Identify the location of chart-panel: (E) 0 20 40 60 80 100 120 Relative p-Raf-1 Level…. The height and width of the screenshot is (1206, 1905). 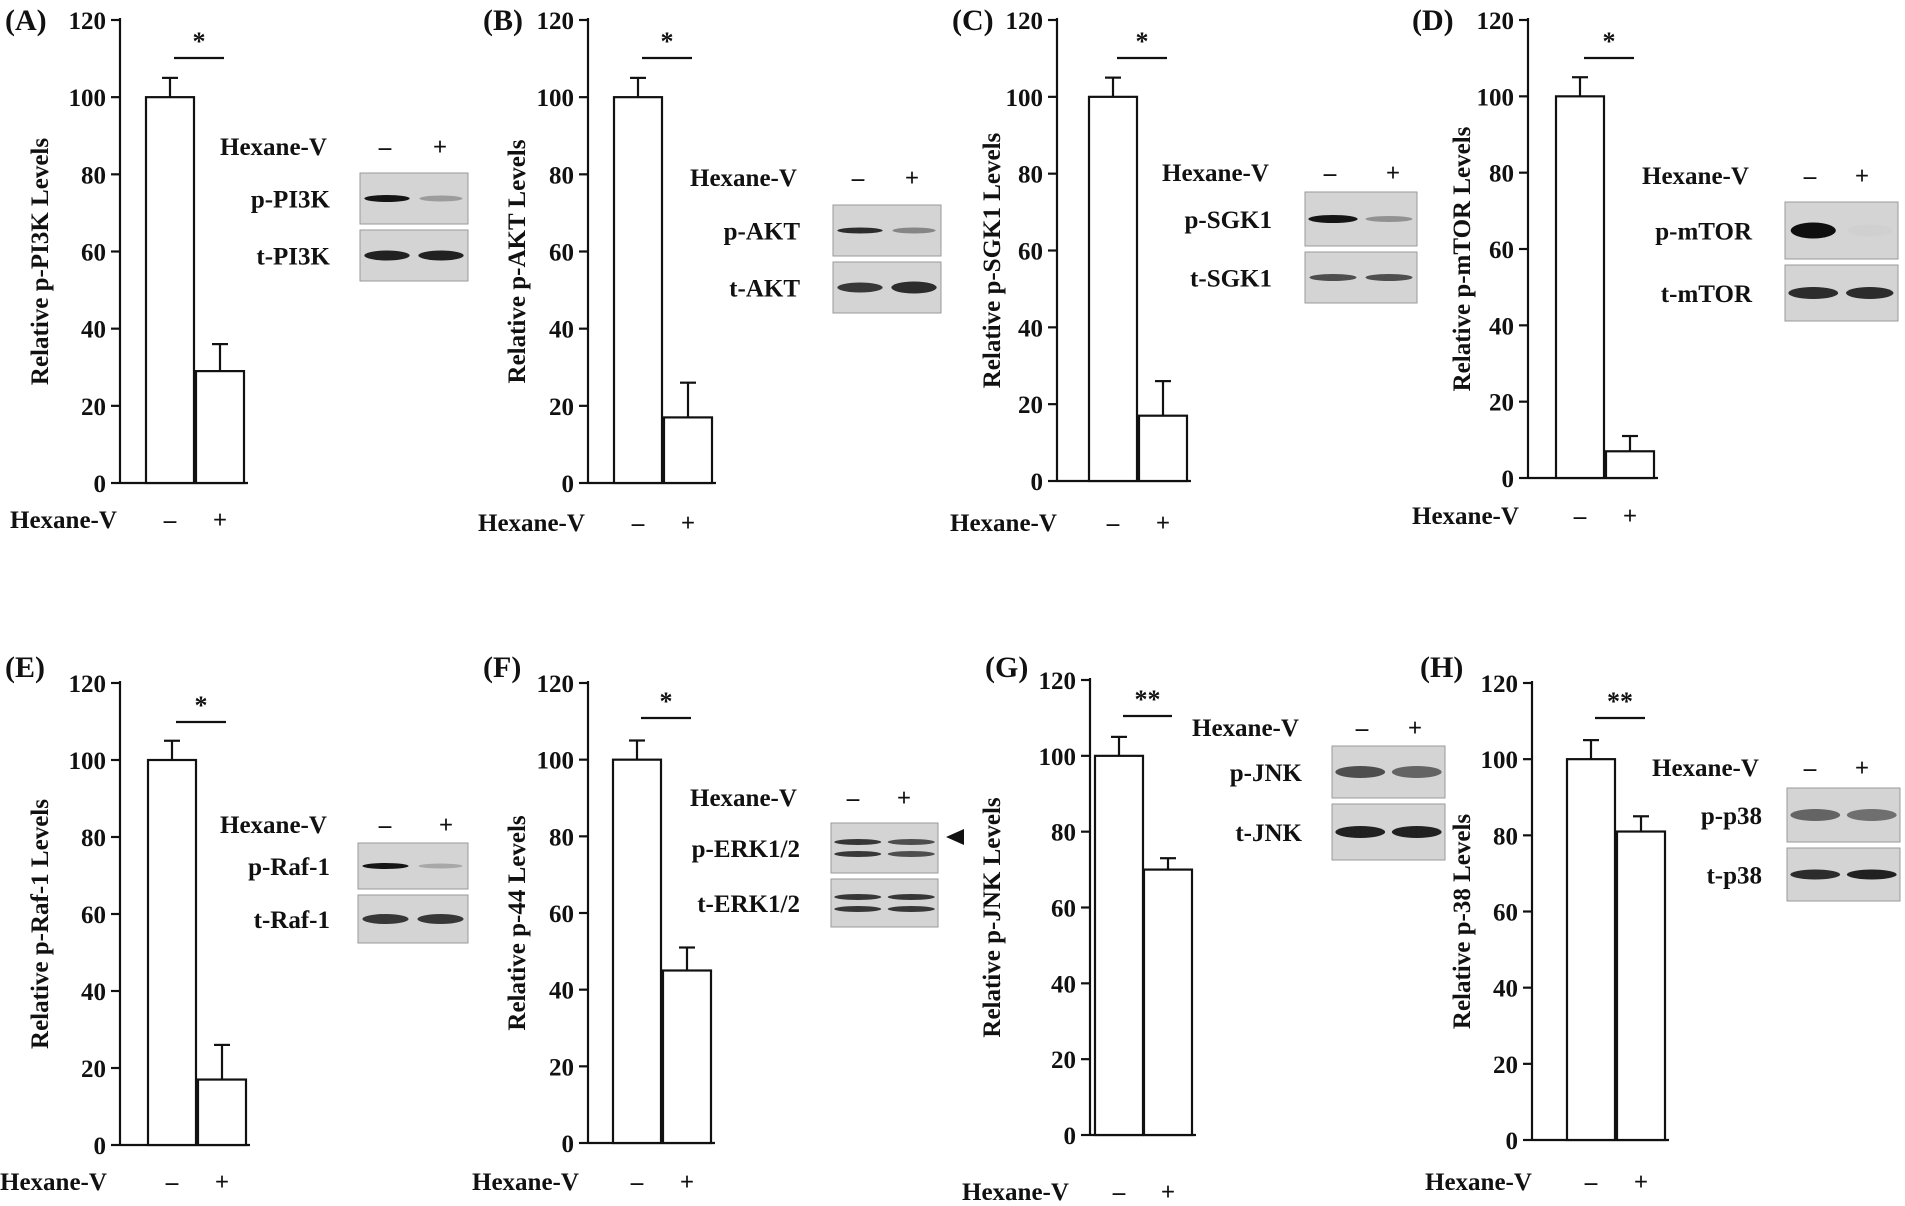
(234, 923).